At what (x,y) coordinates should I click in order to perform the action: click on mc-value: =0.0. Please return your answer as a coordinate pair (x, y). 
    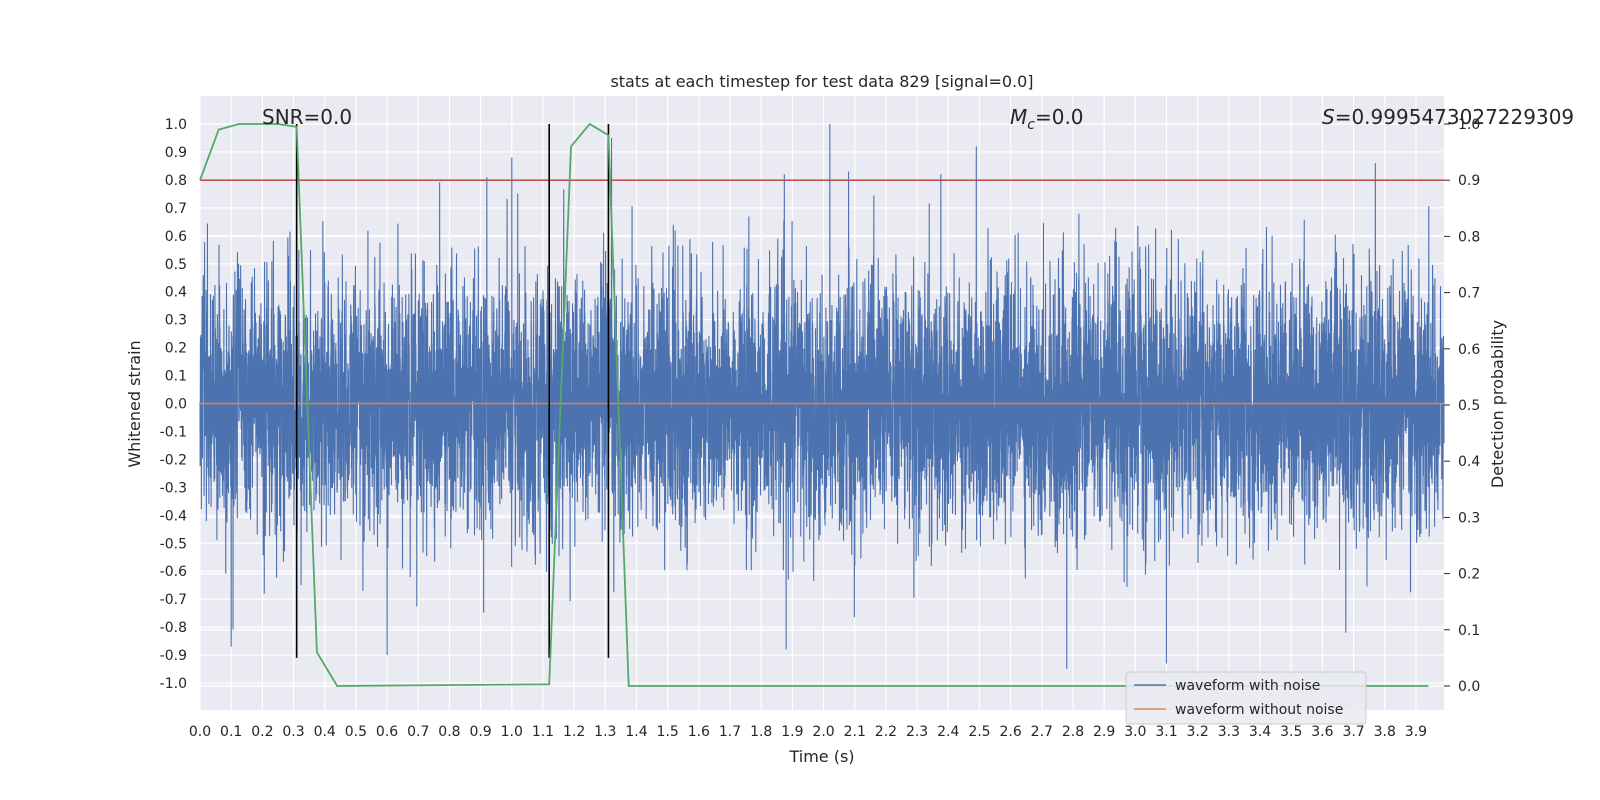
    Looking at the image, I should click on (1059, 117).